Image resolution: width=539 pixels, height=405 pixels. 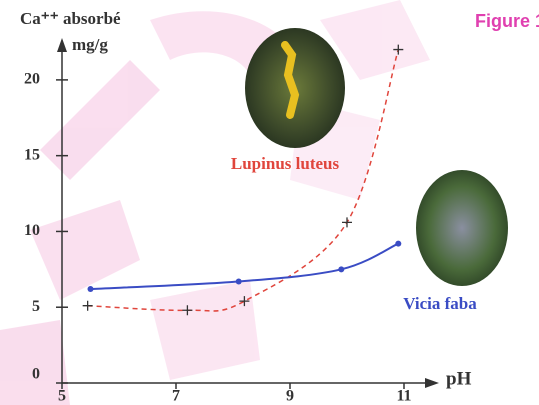 I want to click on y-tick-label: 5, so click(x=36, y=306).